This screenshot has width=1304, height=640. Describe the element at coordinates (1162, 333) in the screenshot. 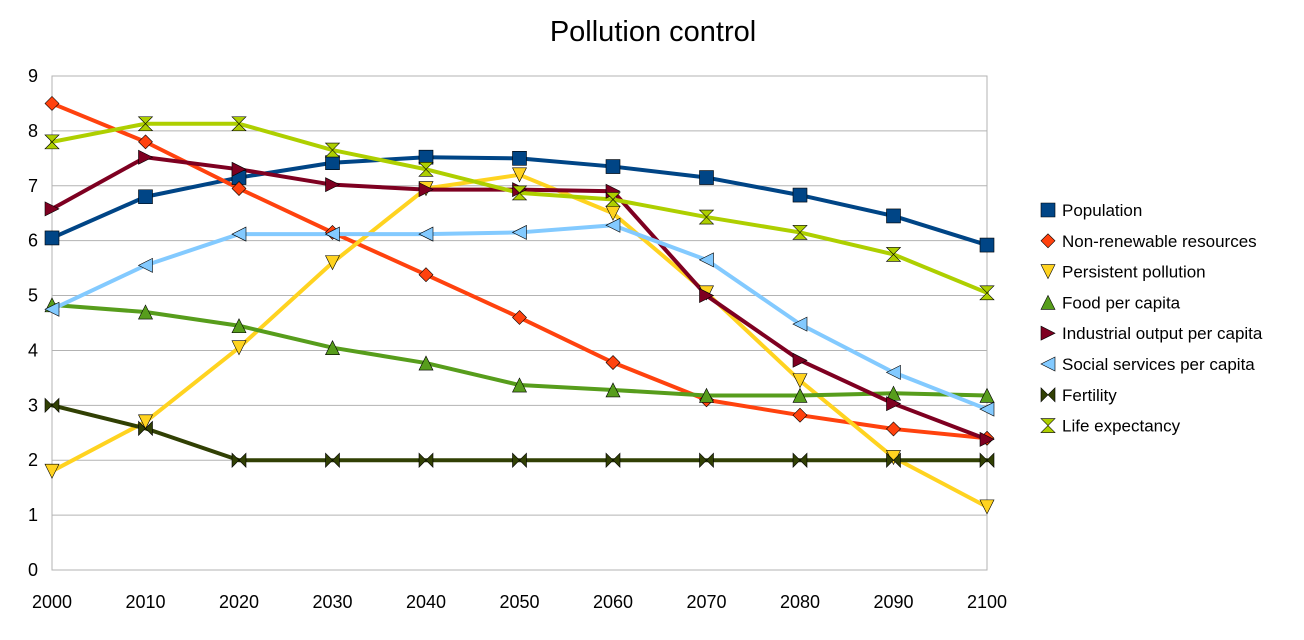

I see `legend-label-industrial-output-per-capita: Industrial output per capita` at that location.